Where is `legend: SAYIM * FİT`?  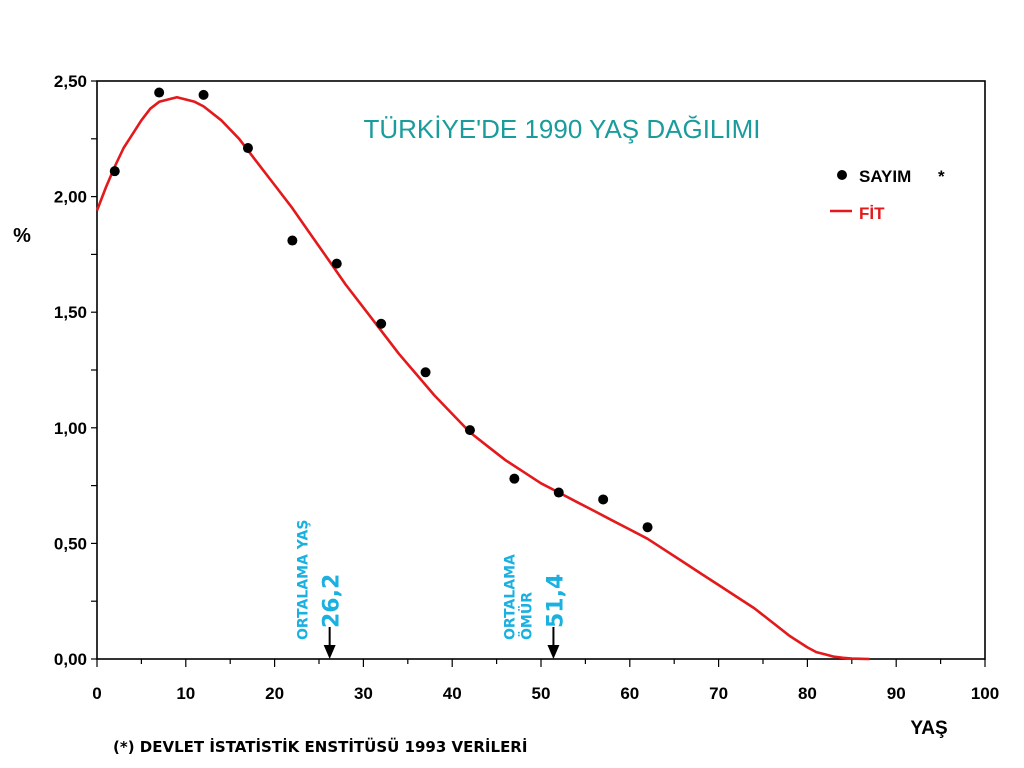
legend: SAYIM * FİT is located at coordinates (887, 195).